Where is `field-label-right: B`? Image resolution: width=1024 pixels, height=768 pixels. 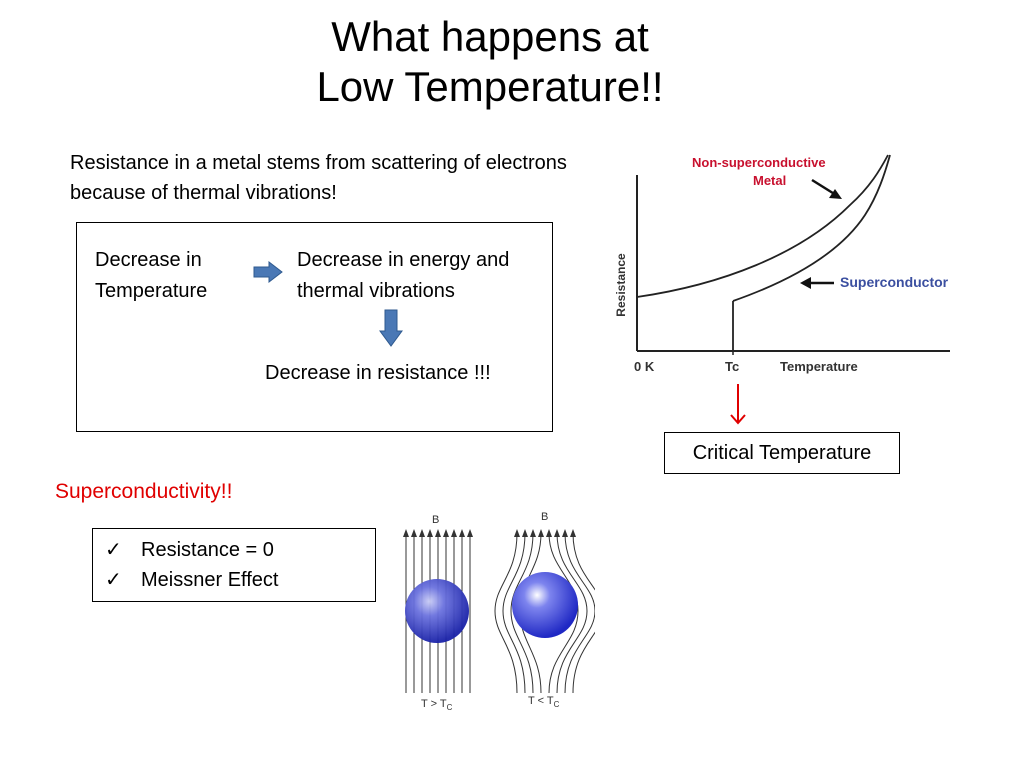 field-label-right: B is located at coordinates (544, 517).